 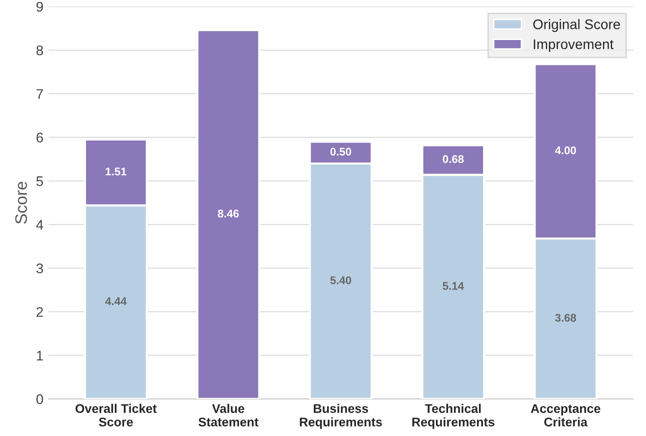 I want to click on x-tick-label: Value Statement, so click(x=228, y=415).